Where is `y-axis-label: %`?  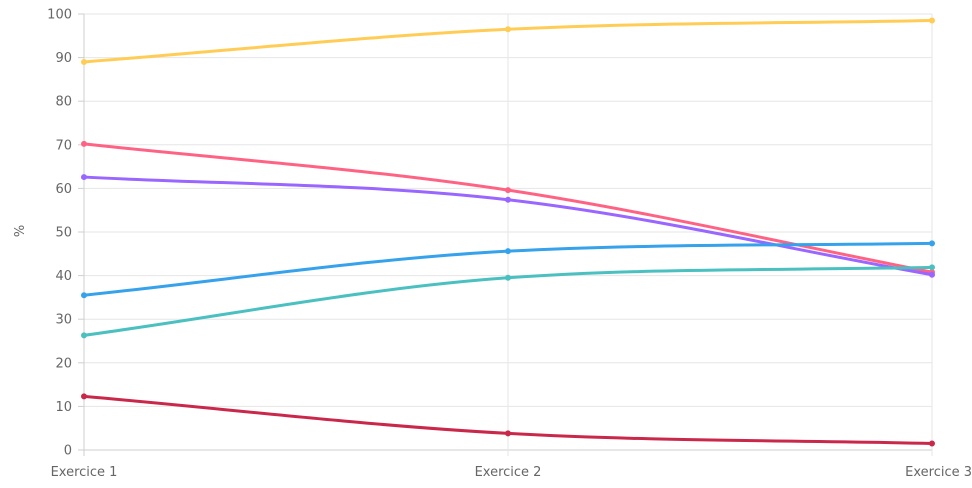 y-axis-label: % is located at coordinates (20, 231).